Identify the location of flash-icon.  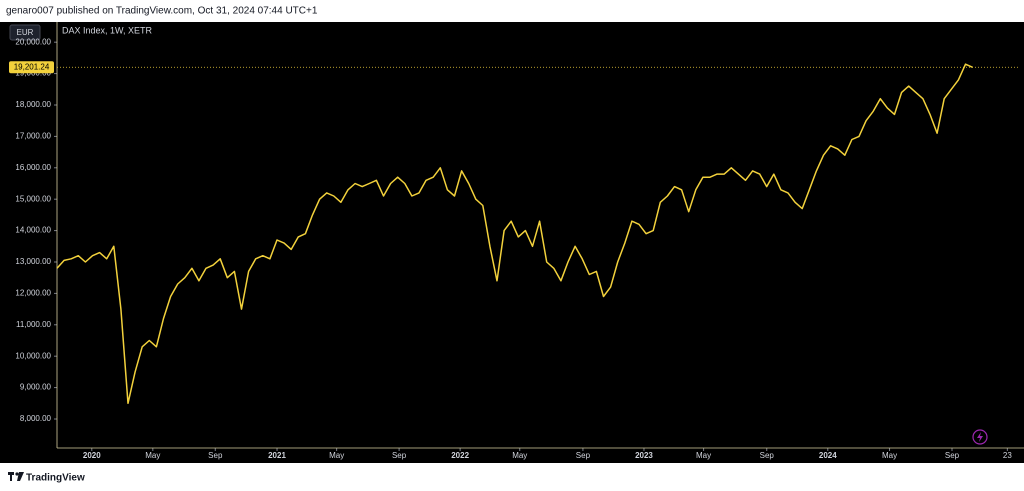
(980, 437).